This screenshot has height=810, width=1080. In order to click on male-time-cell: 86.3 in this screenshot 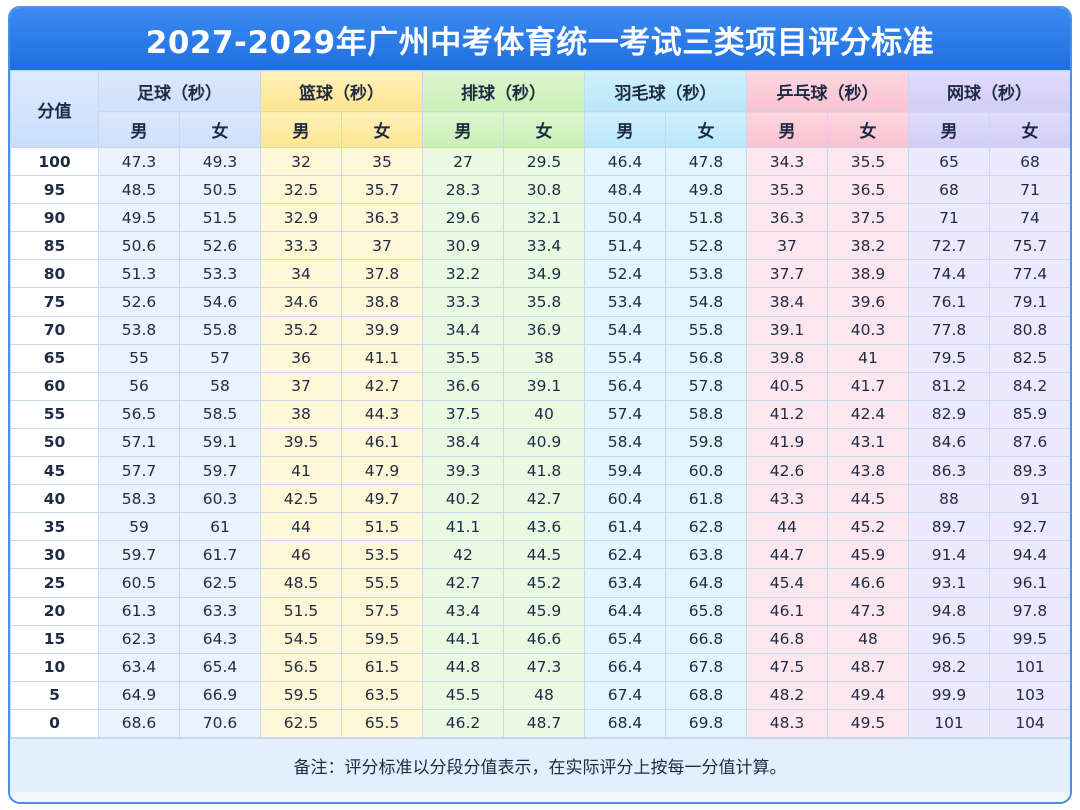, I will do `click(949, 471)`.